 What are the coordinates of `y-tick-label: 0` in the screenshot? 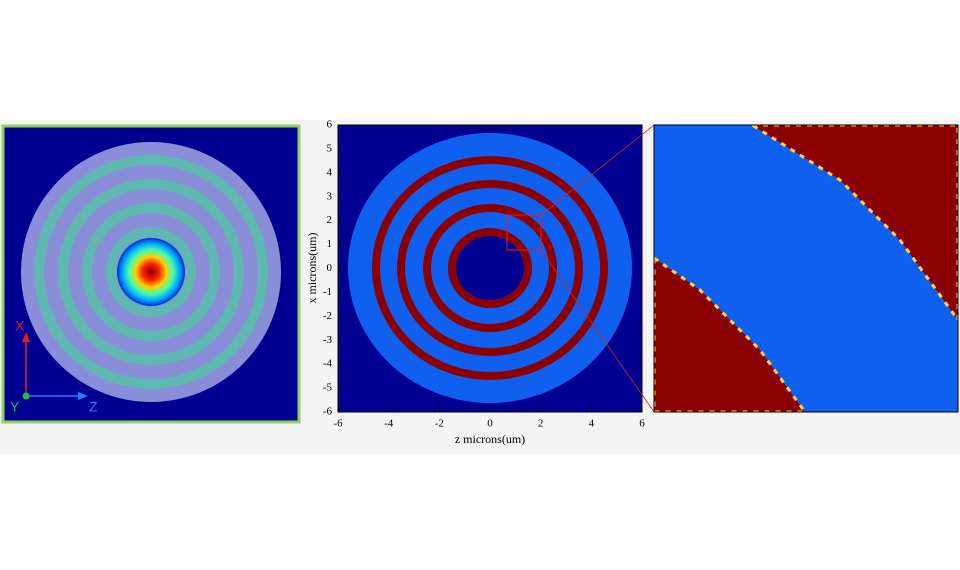 It's located at (330, 268).